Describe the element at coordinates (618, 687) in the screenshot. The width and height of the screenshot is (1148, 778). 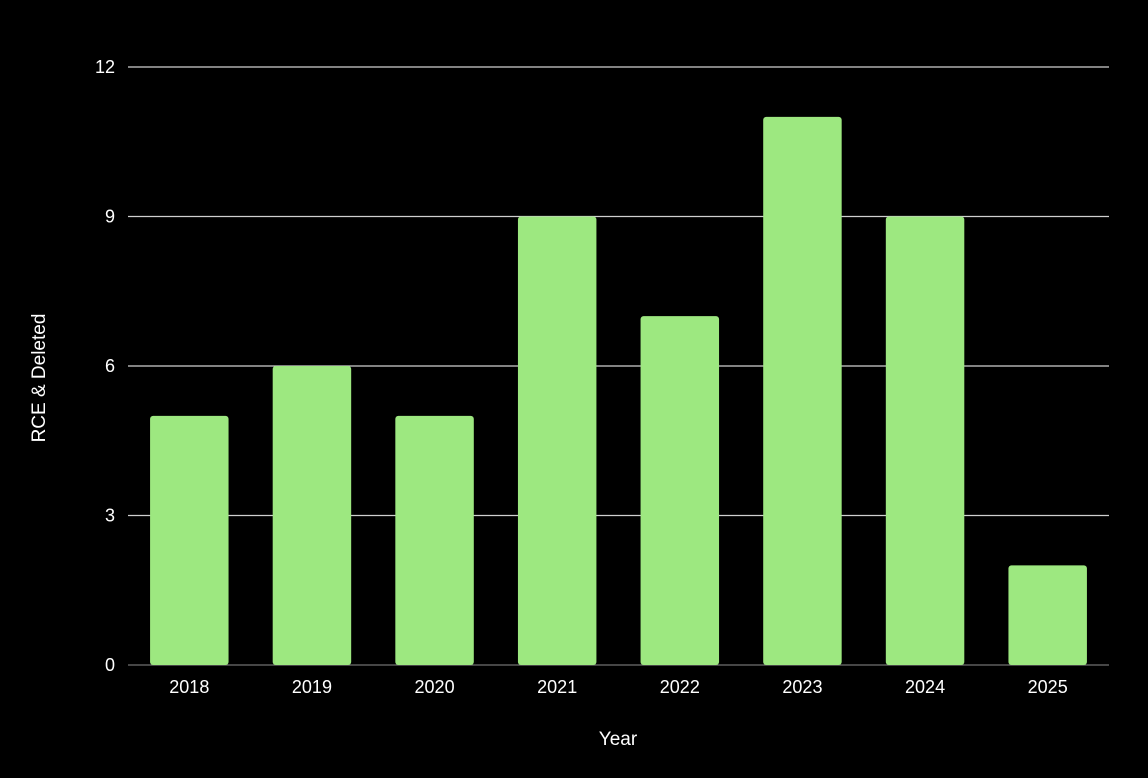
I see `x-tick-labels: 2018 2019 2020 2021 2022 2023 2024 2025` at that location.